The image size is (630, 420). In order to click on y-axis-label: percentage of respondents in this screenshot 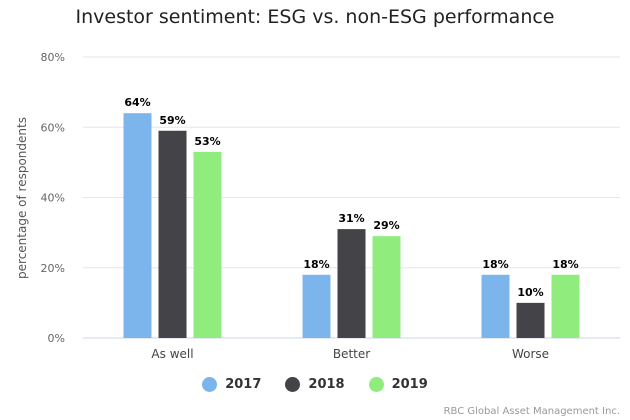, I will do `click(22, 198)`.